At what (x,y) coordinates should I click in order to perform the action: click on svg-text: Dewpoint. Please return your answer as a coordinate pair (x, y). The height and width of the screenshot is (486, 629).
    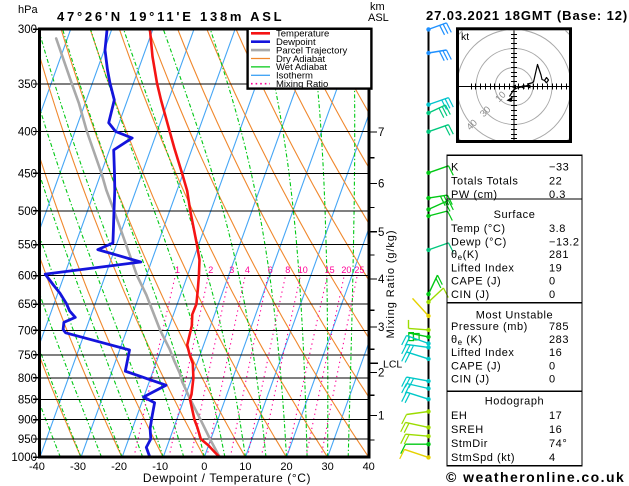
    Looking at the image, I should click on (296, 42).